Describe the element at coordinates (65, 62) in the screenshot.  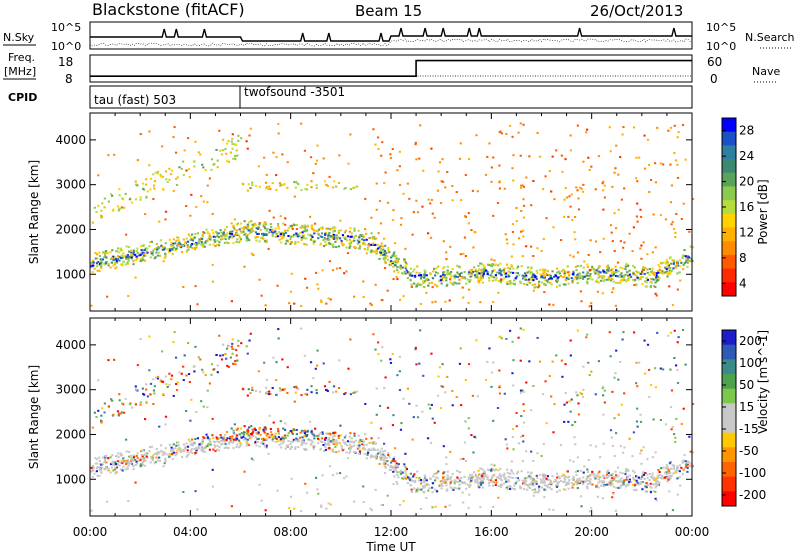
I see `freq-tick-top: 18` at that location.